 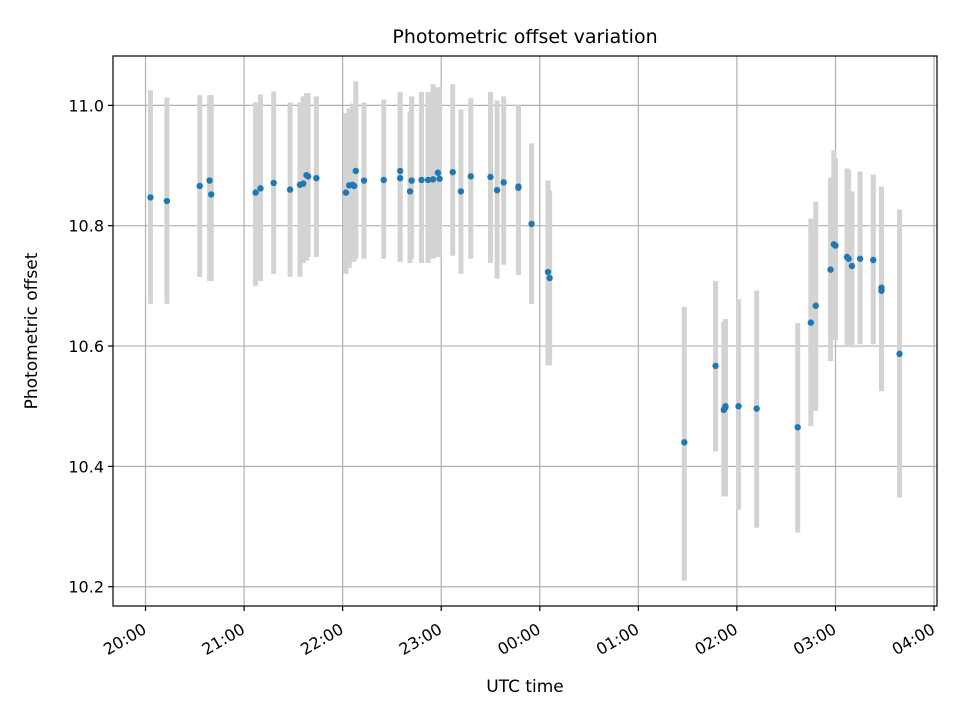 What do you see at coordinates (524, 37) in the screenshot?
I see `chart-title: Photometric offset variation` at bounding box center [524, 37].